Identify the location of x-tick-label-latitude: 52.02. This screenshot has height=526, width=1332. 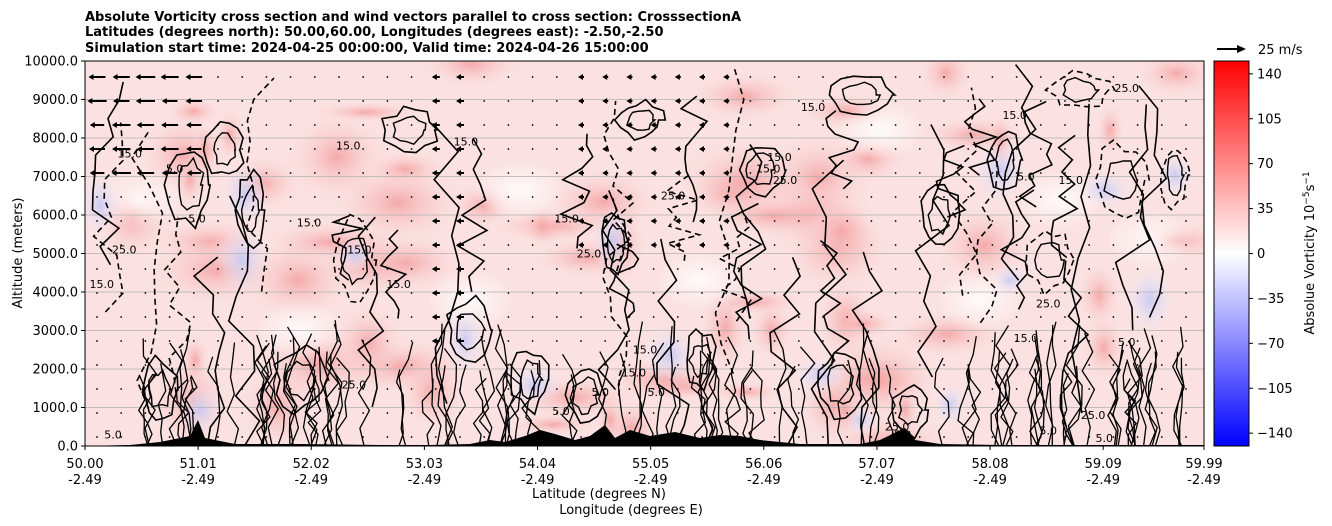
(311, 464).